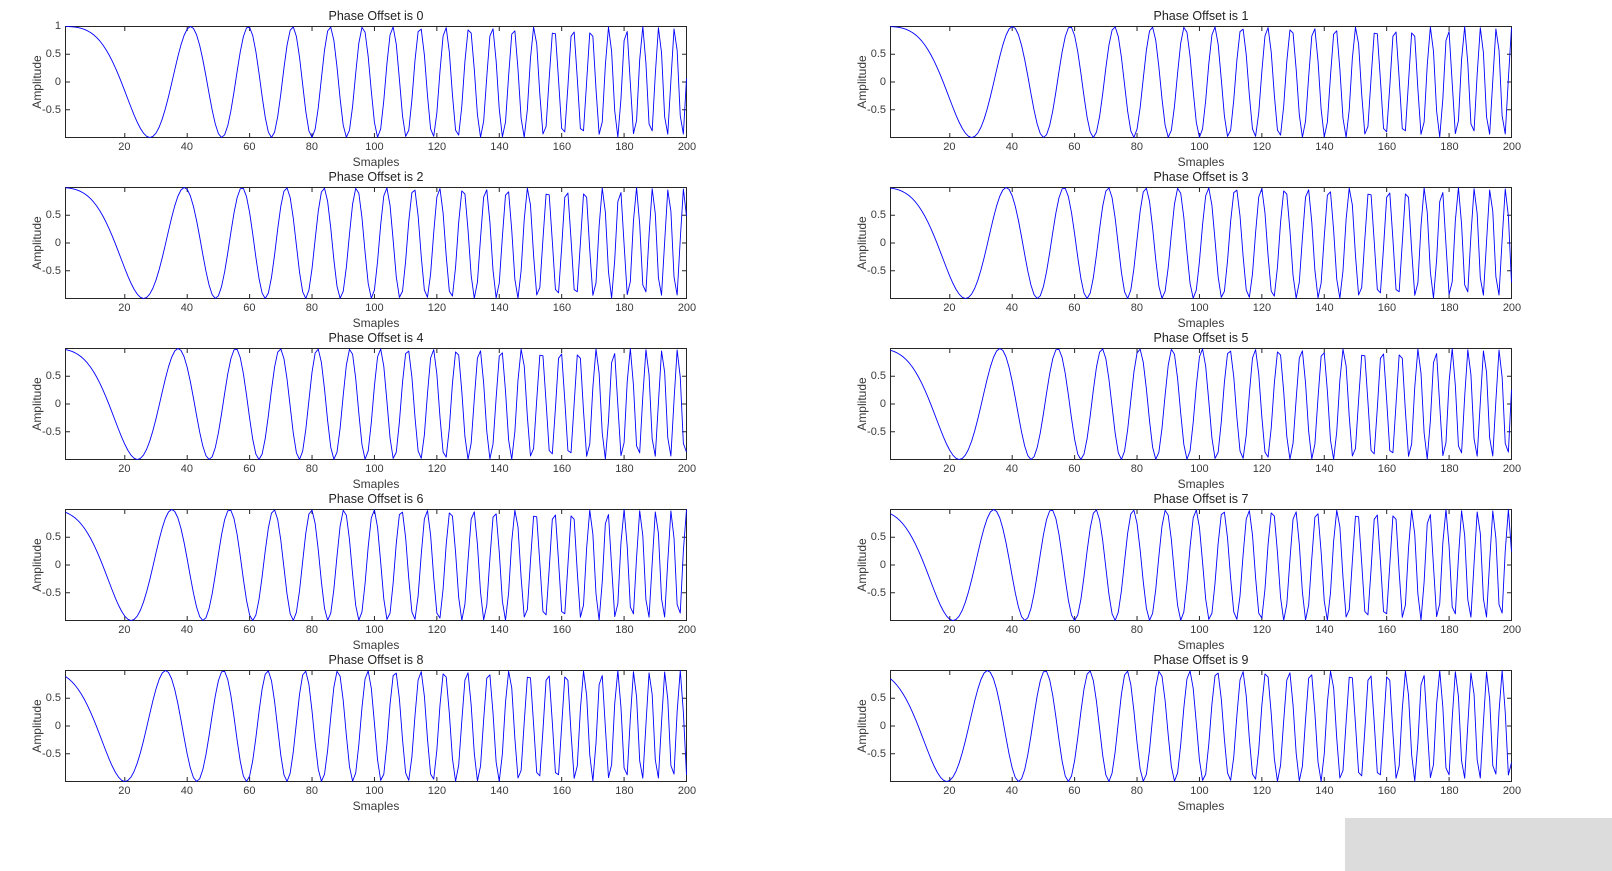 This screenshot has width=1612, height=871. I want to click on plot-title: Phase Offset is 7, so click(1201, 499).